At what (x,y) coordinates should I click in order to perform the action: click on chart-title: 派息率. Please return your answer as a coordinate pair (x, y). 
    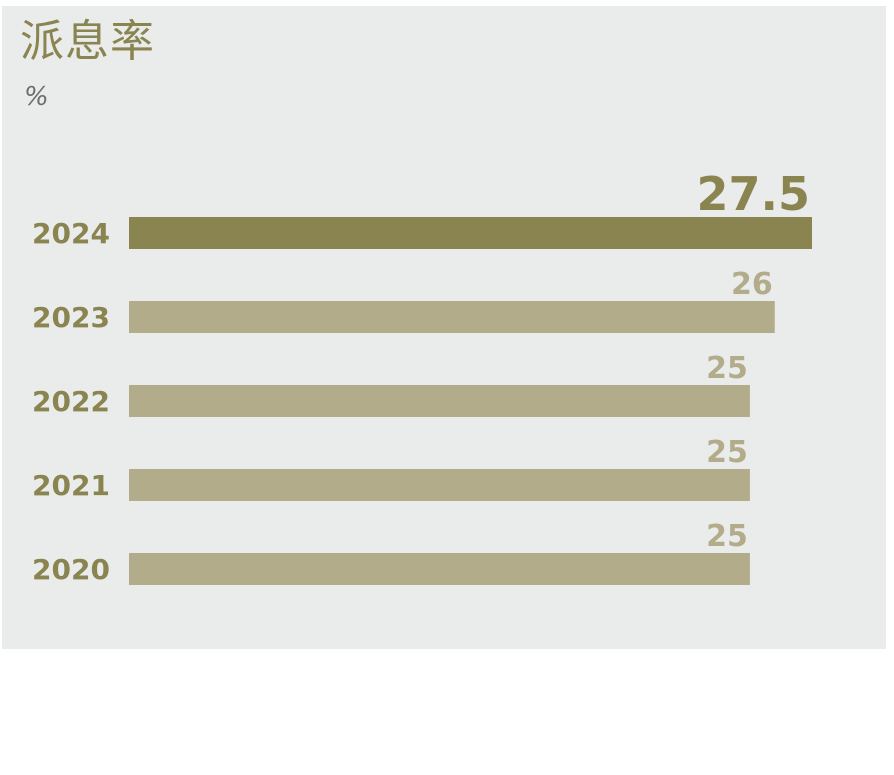
    Looking at the image, I should click on (87, 41).